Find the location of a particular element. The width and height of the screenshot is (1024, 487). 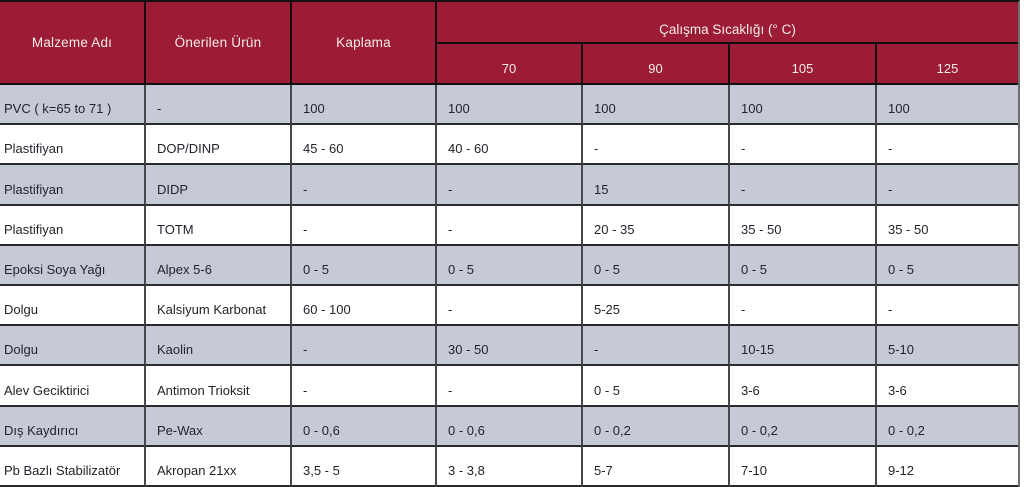

table-cell: 9-12 is located at coordinates (947, 466).